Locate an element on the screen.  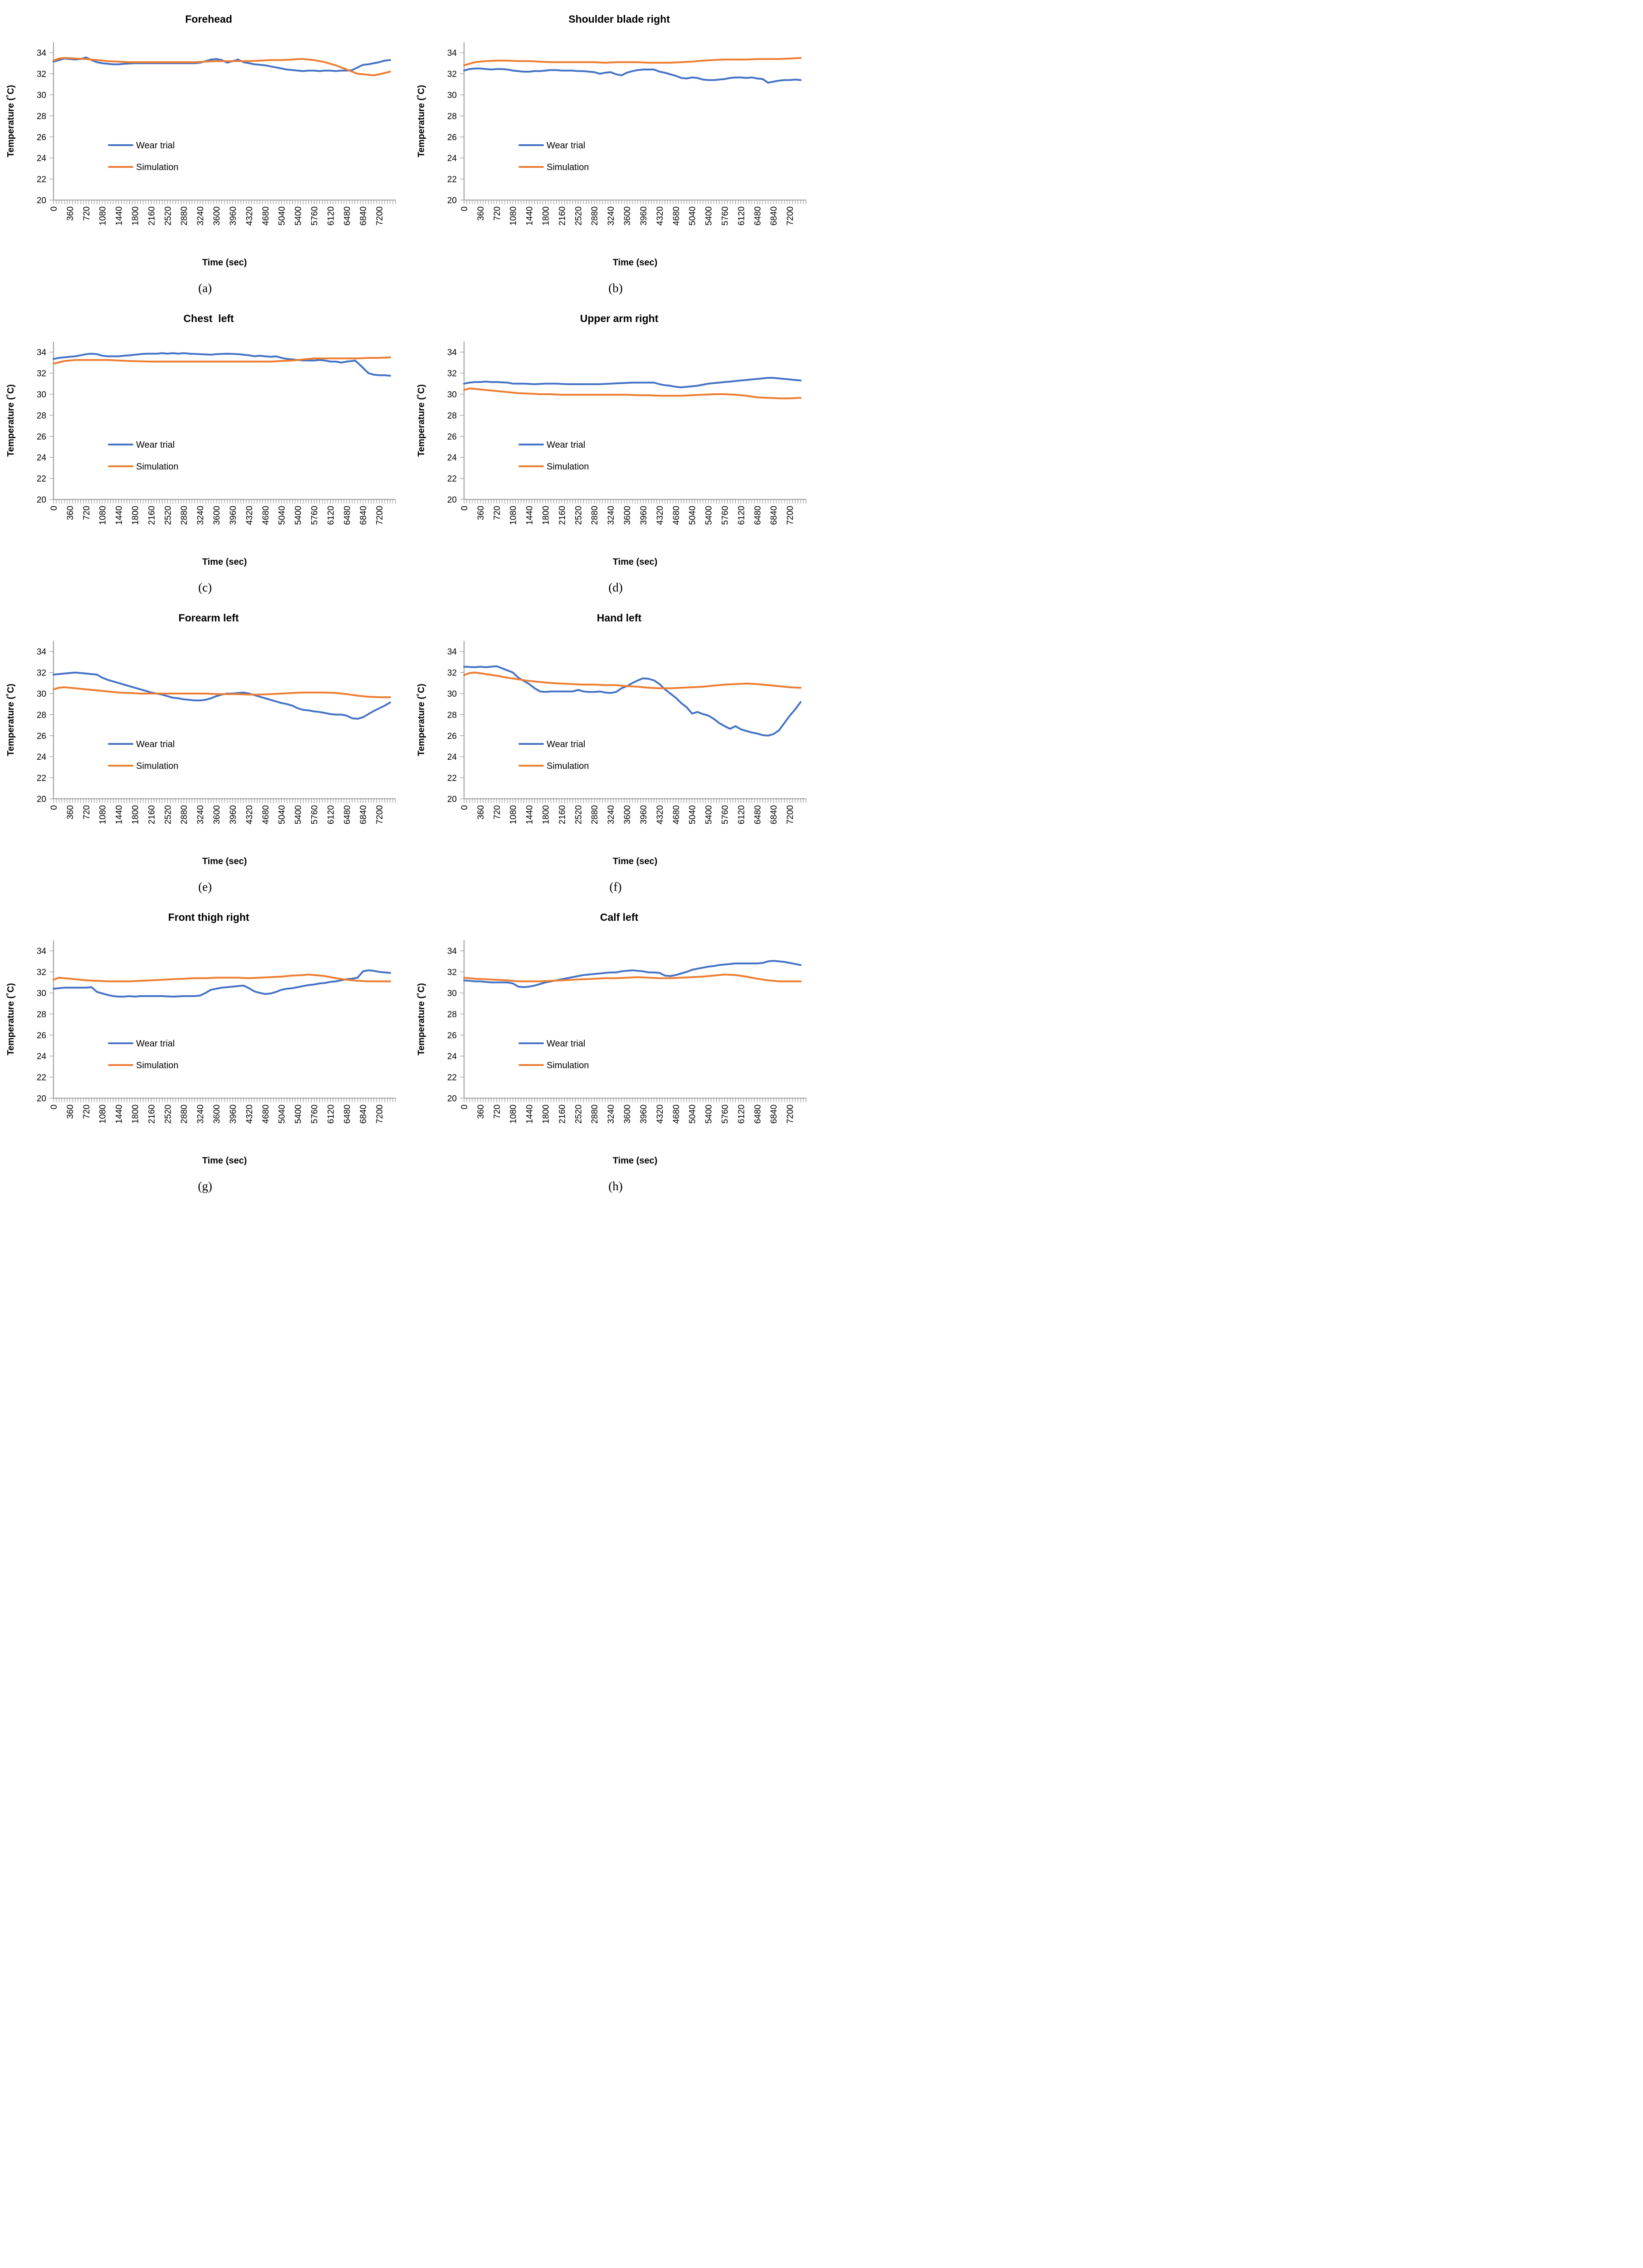
x-tick-label: 6480 is located at coordinates (347, 216).